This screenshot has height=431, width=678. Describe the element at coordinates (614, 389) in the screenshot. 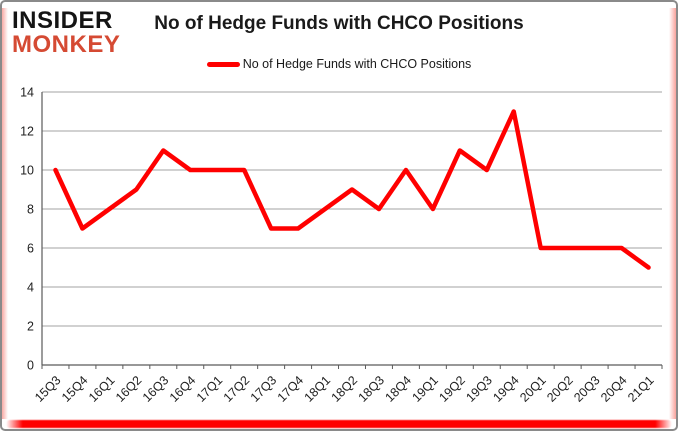

I see `x-tick-label: 20Q4` at that location.